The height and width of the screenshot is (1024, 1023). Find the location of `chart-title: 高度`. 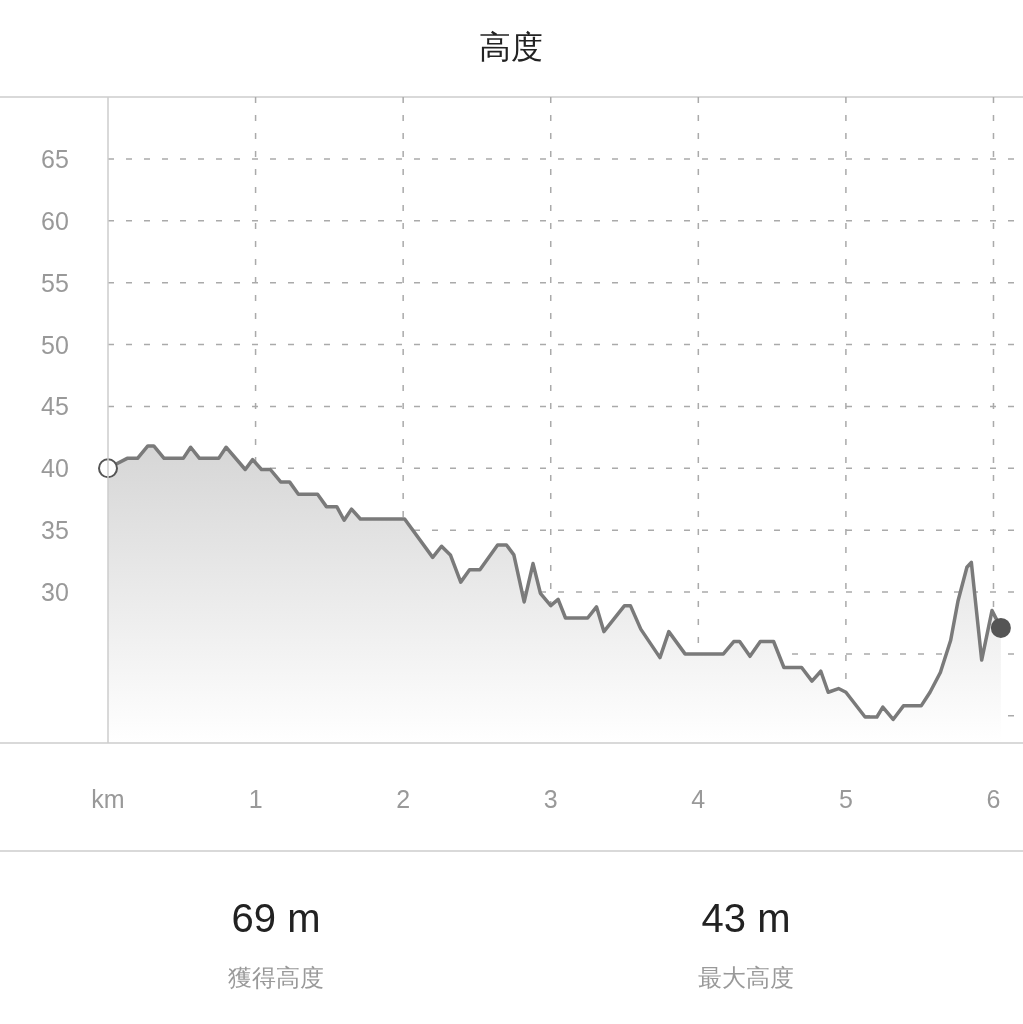

chart-title: 高度 is located at coordinates (511, 47).